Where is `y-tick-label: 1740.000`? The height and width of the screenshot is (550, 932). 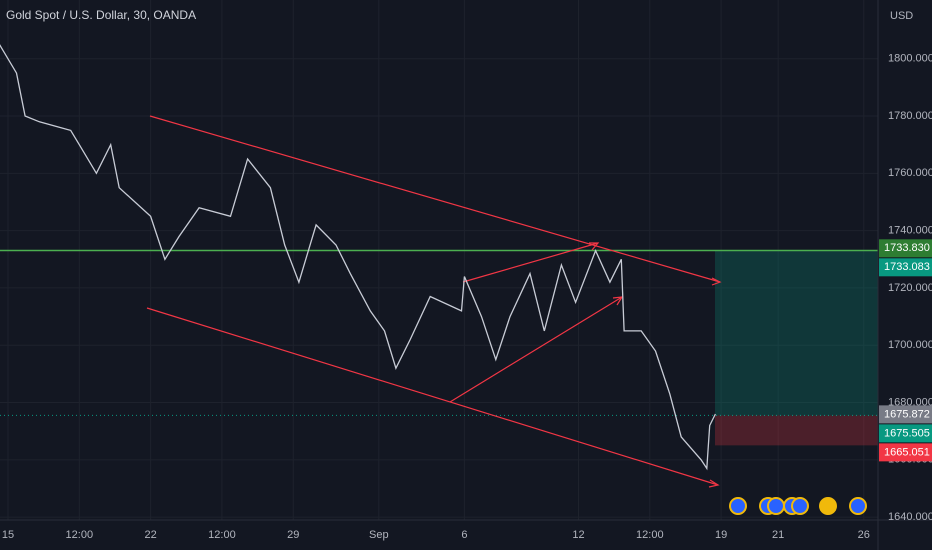 y-tick-label: 1740.000 is located at coordinates (910, 231).